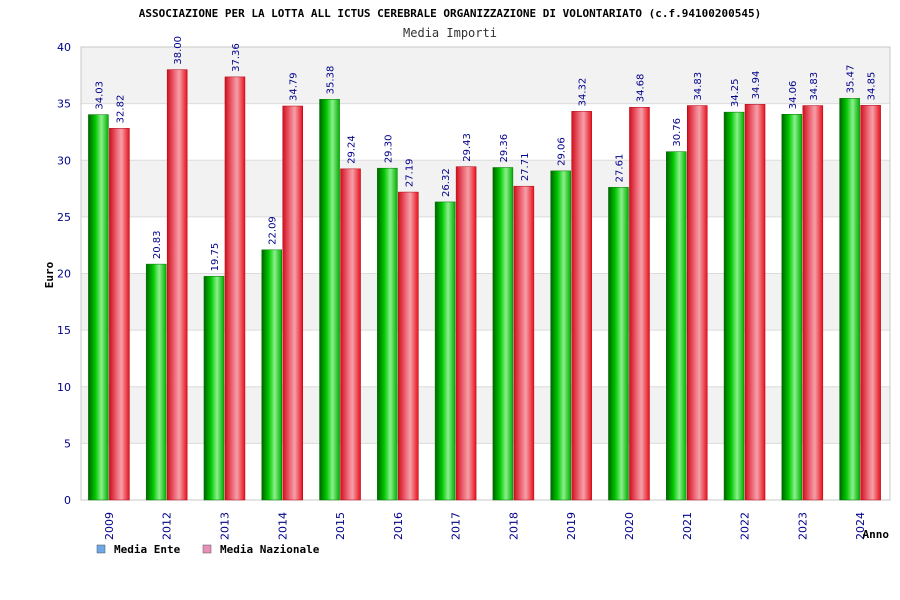 Image resolution: width=900 pixels, height=600 pixels. Describe the element at coordinates (849, 299) in the screenshot. I see `bar-media-ente-2024` at that location.